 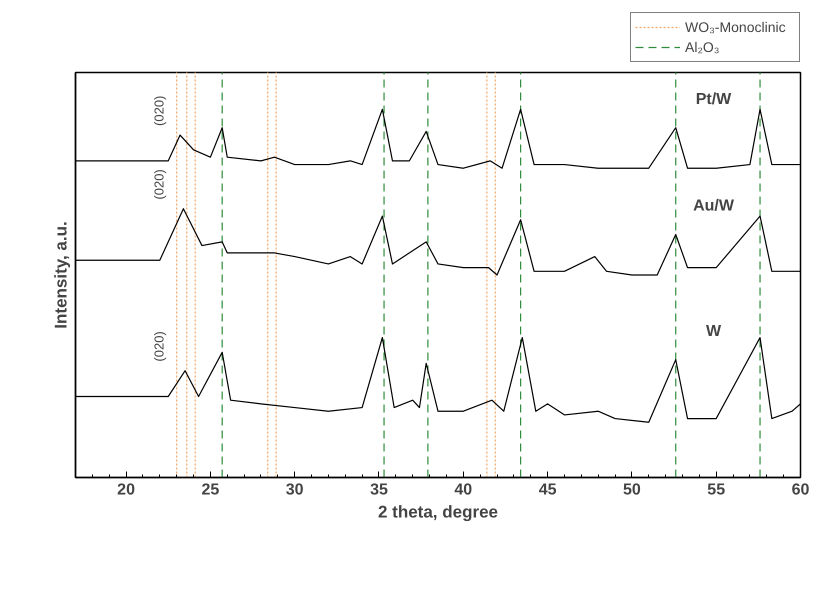 What do you see at coordinates (463, 490) in the screenshot?
I see `x-tick-label: 40` at bounding box center [463, 490].